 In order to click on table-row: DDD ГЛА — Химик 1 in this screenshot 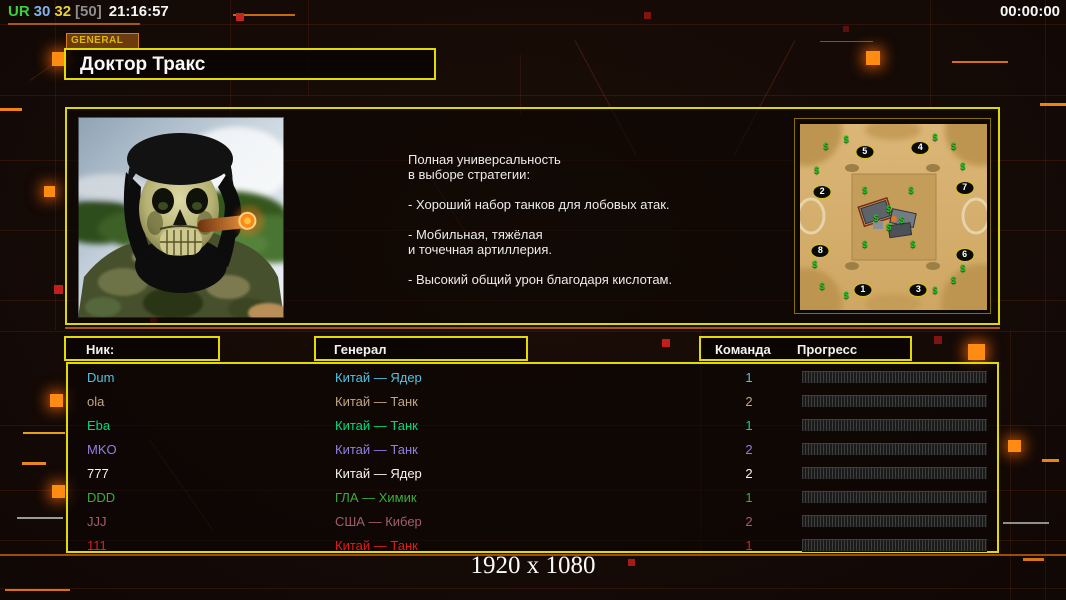, I will do `click(532, 498)`.